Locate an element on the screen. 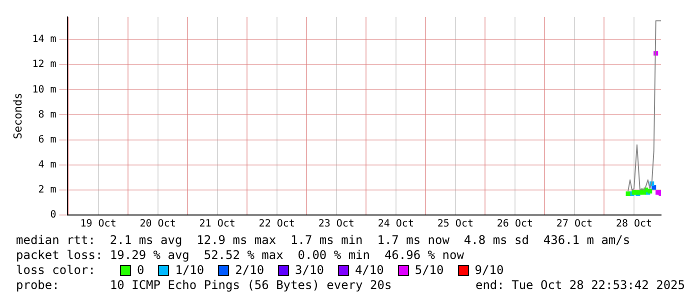 The image size is (697, 297). x-tick-label: 24 Oct is located at coordinates (396, 224).